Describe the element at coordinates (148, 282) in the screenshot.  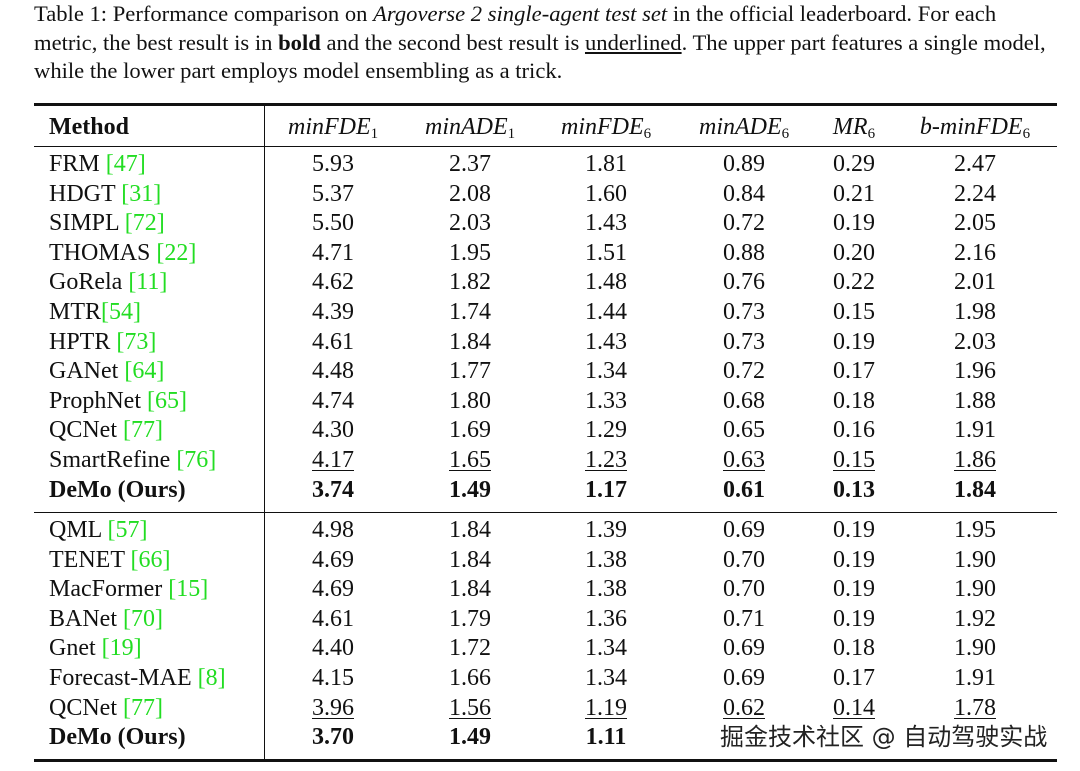
I see `citation-link: [11]` at that location.